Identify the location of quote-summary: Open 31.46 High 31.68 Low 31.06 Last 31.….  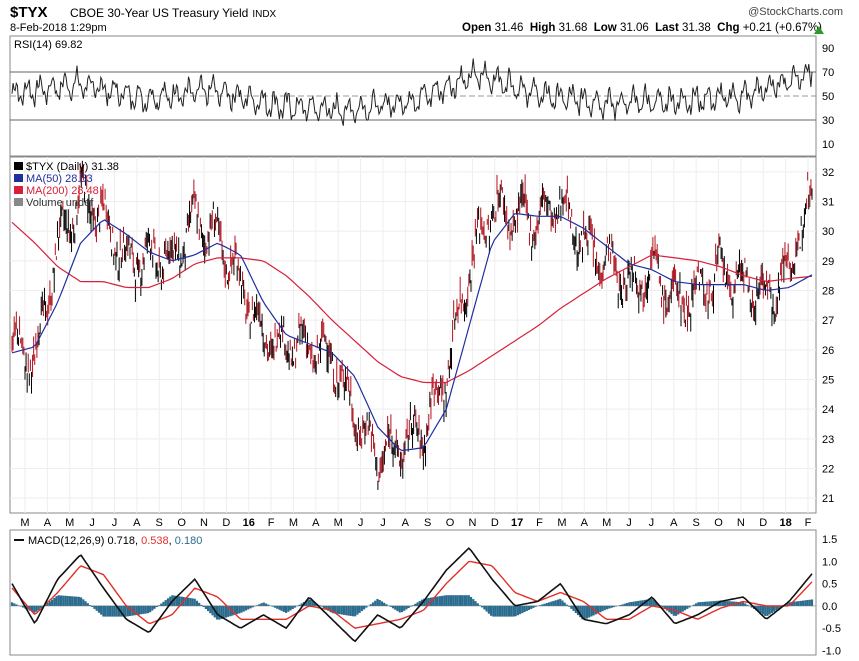
(642, 28).